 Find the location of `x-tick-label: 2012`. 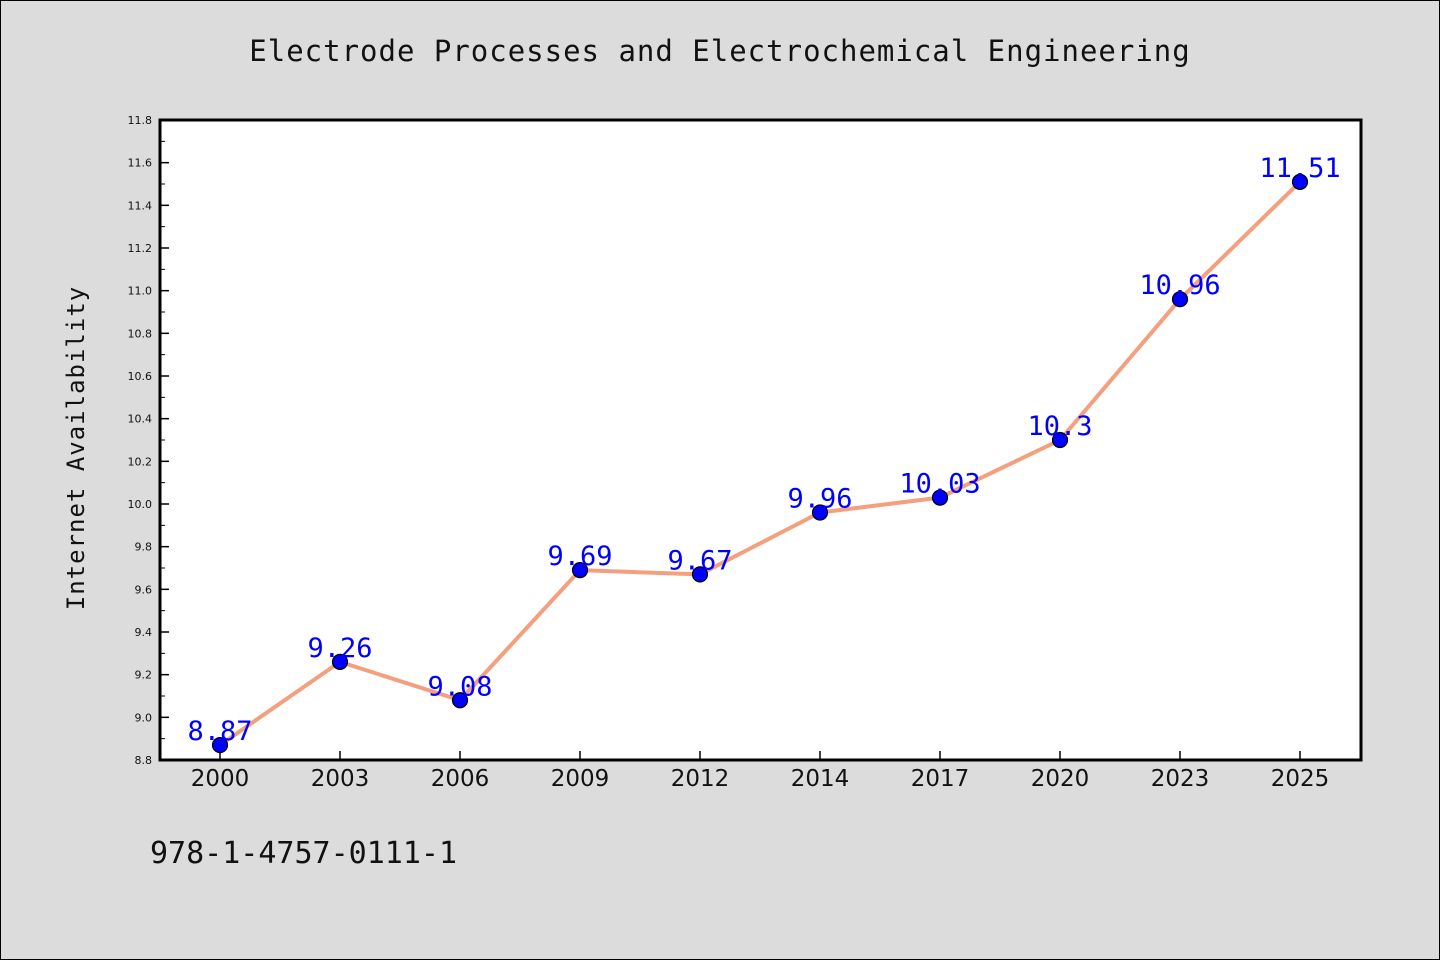

x-tick-label: 2012 is located at coordinates (700, 779).